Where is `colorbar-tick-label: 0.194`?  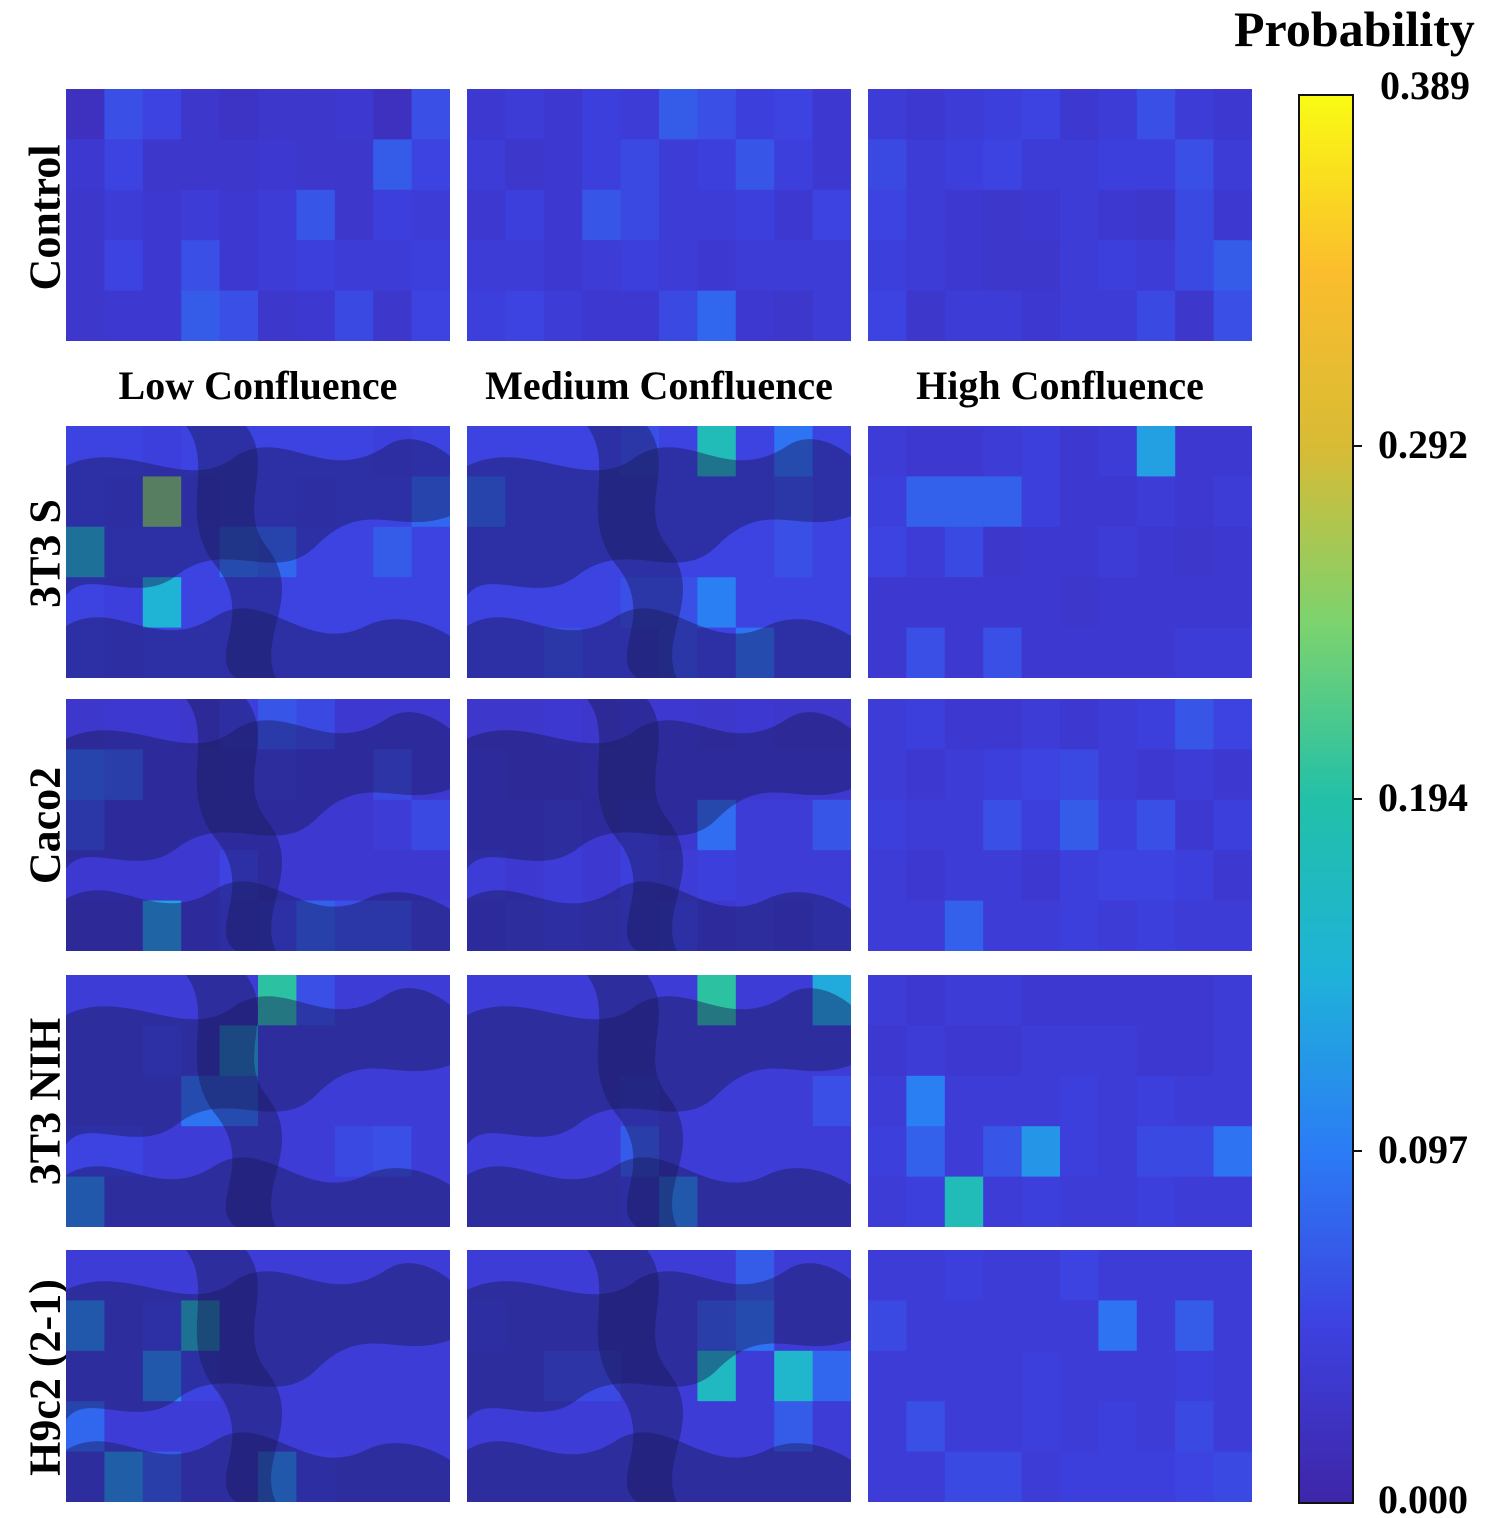
colorbar-tick-label: 0.194 is located at coordinates (1423, 797).